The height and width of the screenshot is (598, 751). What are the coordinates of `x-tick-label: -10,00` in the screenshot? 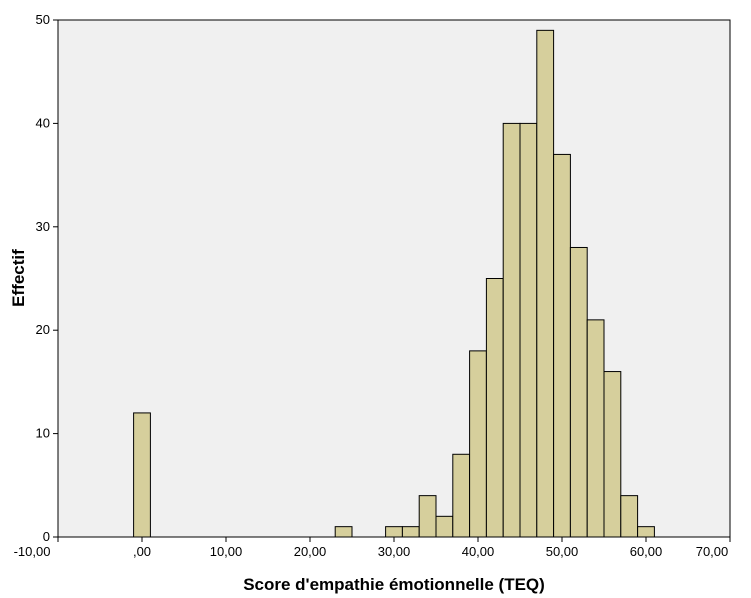 It's located at (32, 551).